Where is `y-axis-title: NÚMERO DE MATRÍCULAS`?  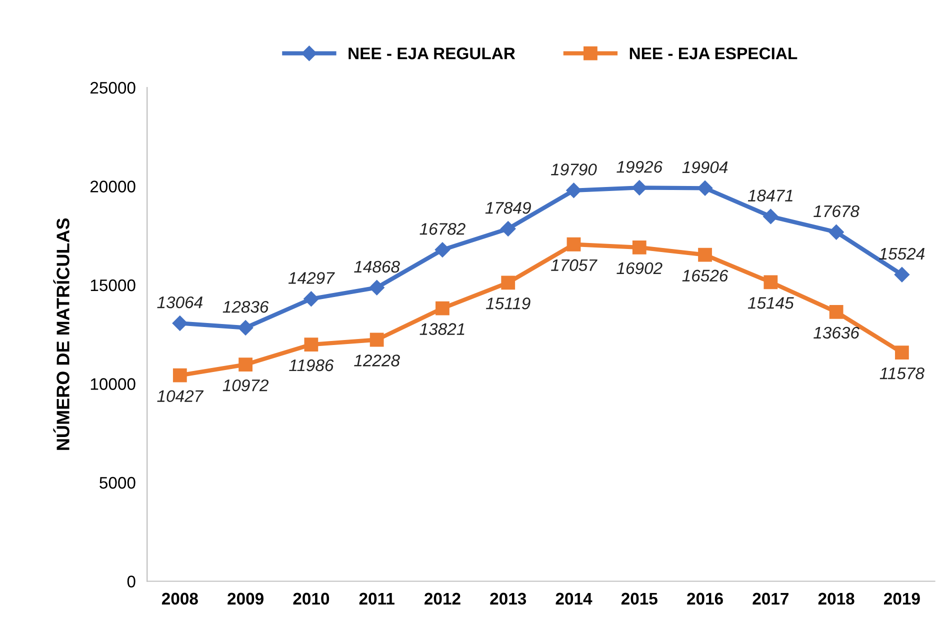
y-axis-title: NÚMERO DE MATRÍCULAS is located at coordinates (61, 334).